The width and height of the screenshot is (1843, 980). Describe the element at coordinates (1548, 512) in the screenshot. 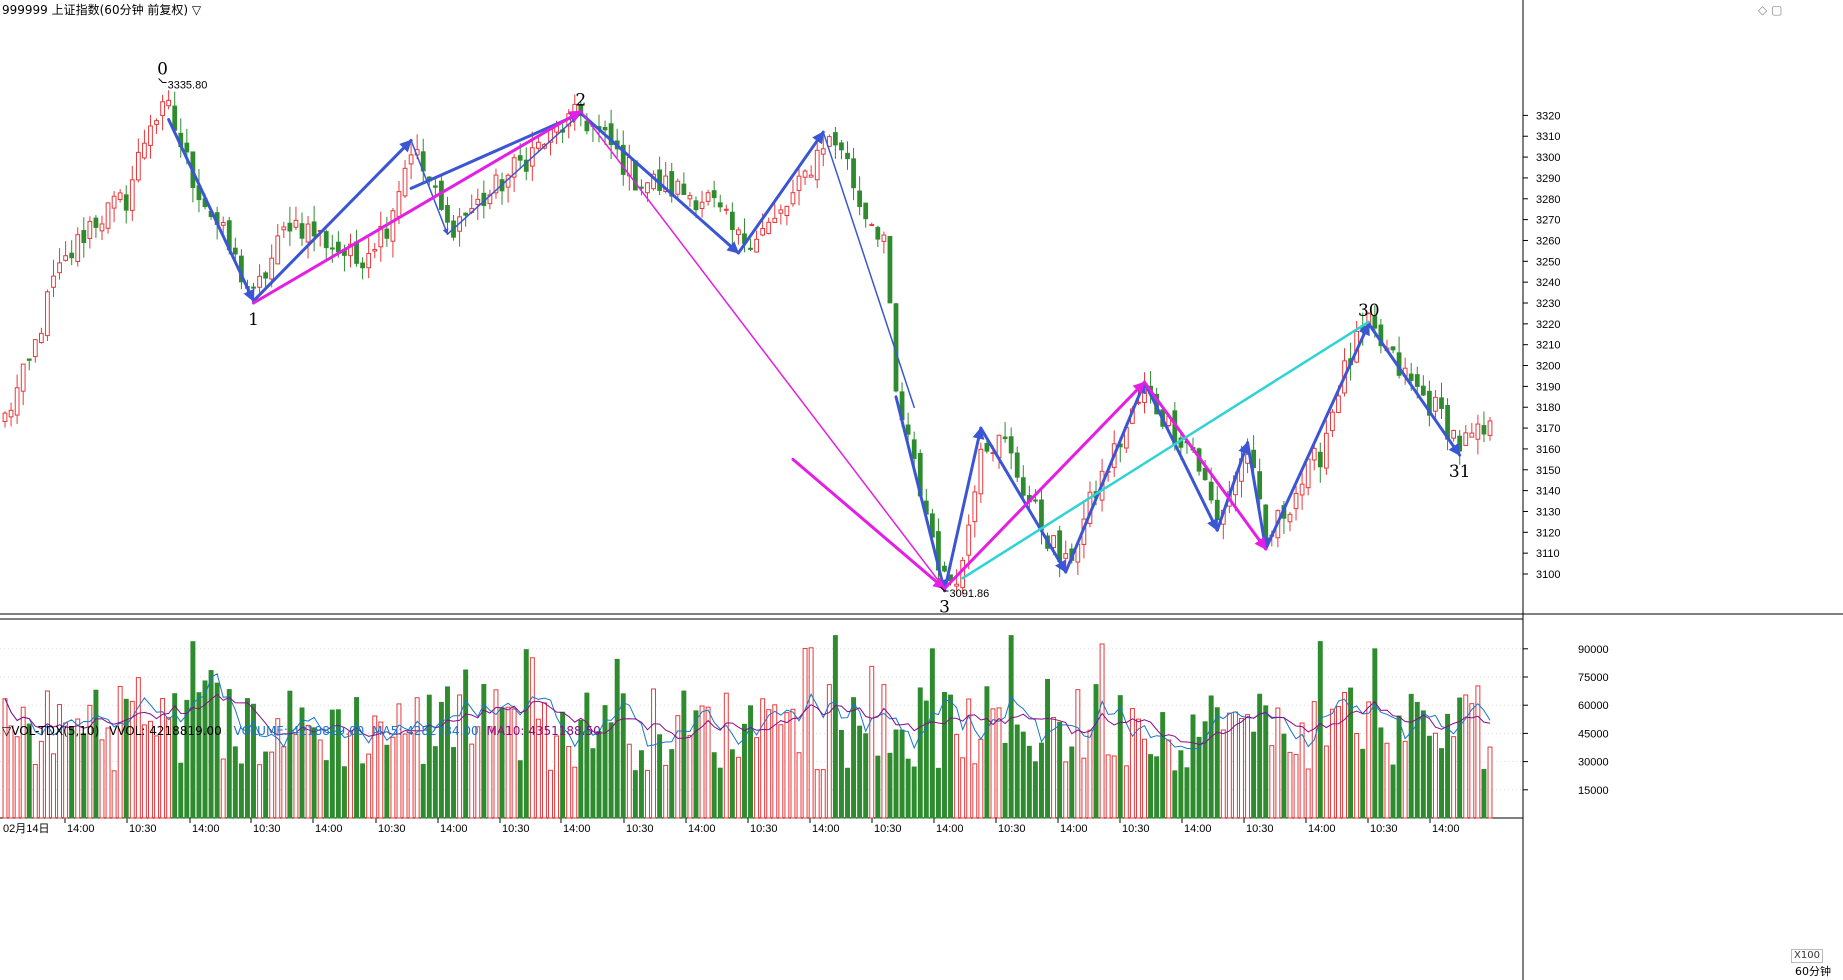

I see `price-tick-label: 3130` at that location.